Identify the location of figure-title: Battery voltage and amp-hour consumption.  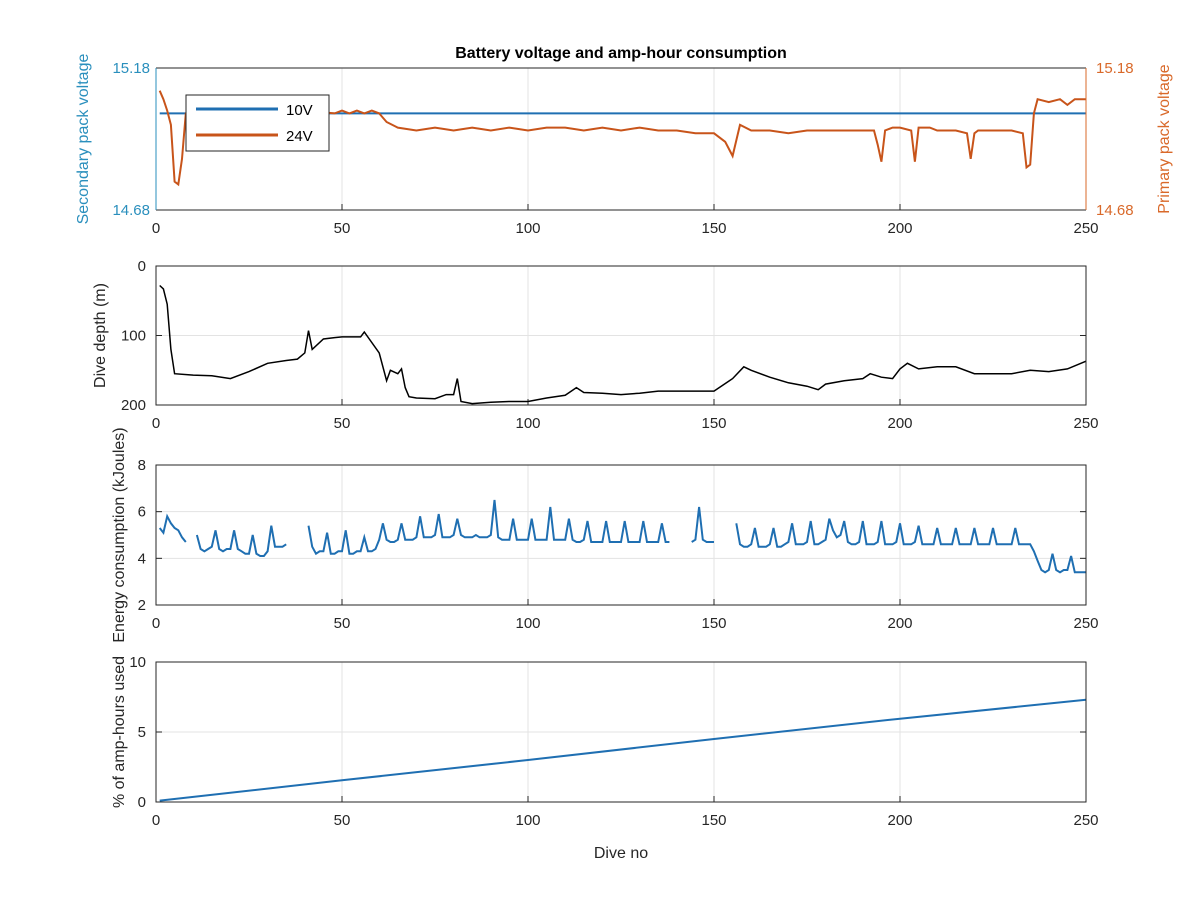
(621, 53).